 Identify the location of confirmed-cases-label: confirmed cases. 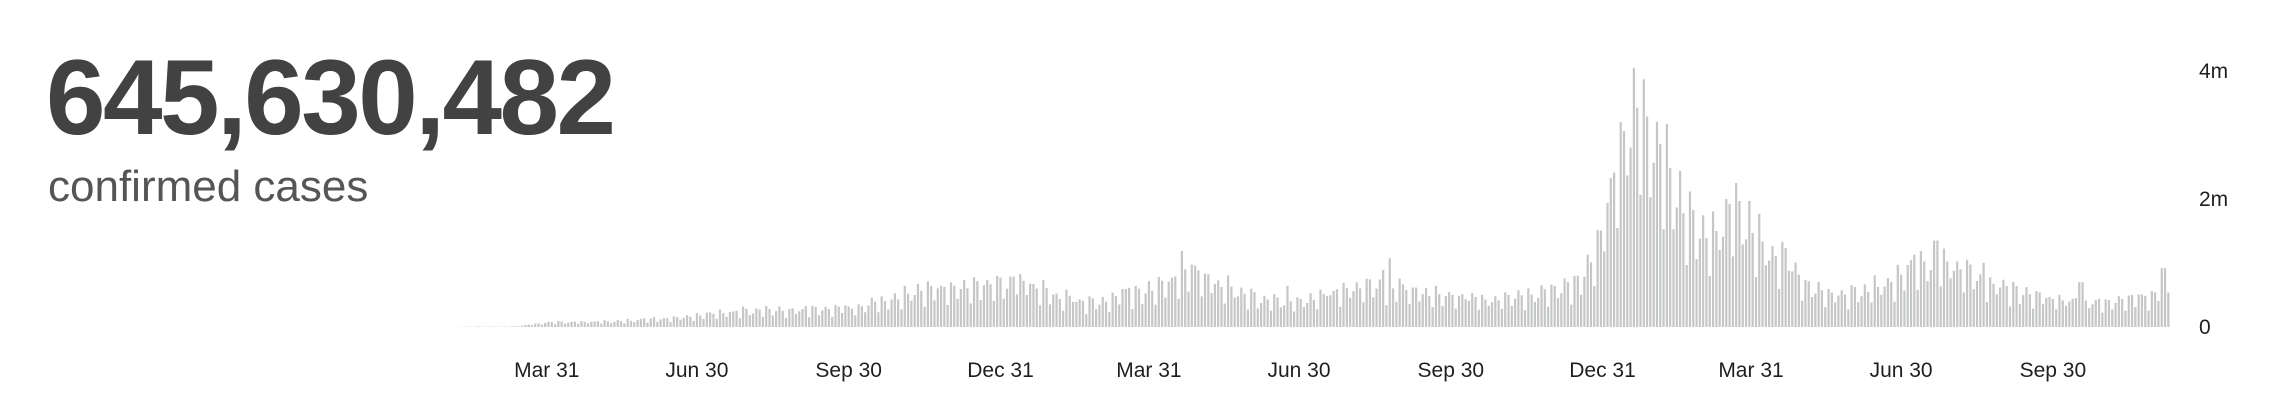
(208, 186).